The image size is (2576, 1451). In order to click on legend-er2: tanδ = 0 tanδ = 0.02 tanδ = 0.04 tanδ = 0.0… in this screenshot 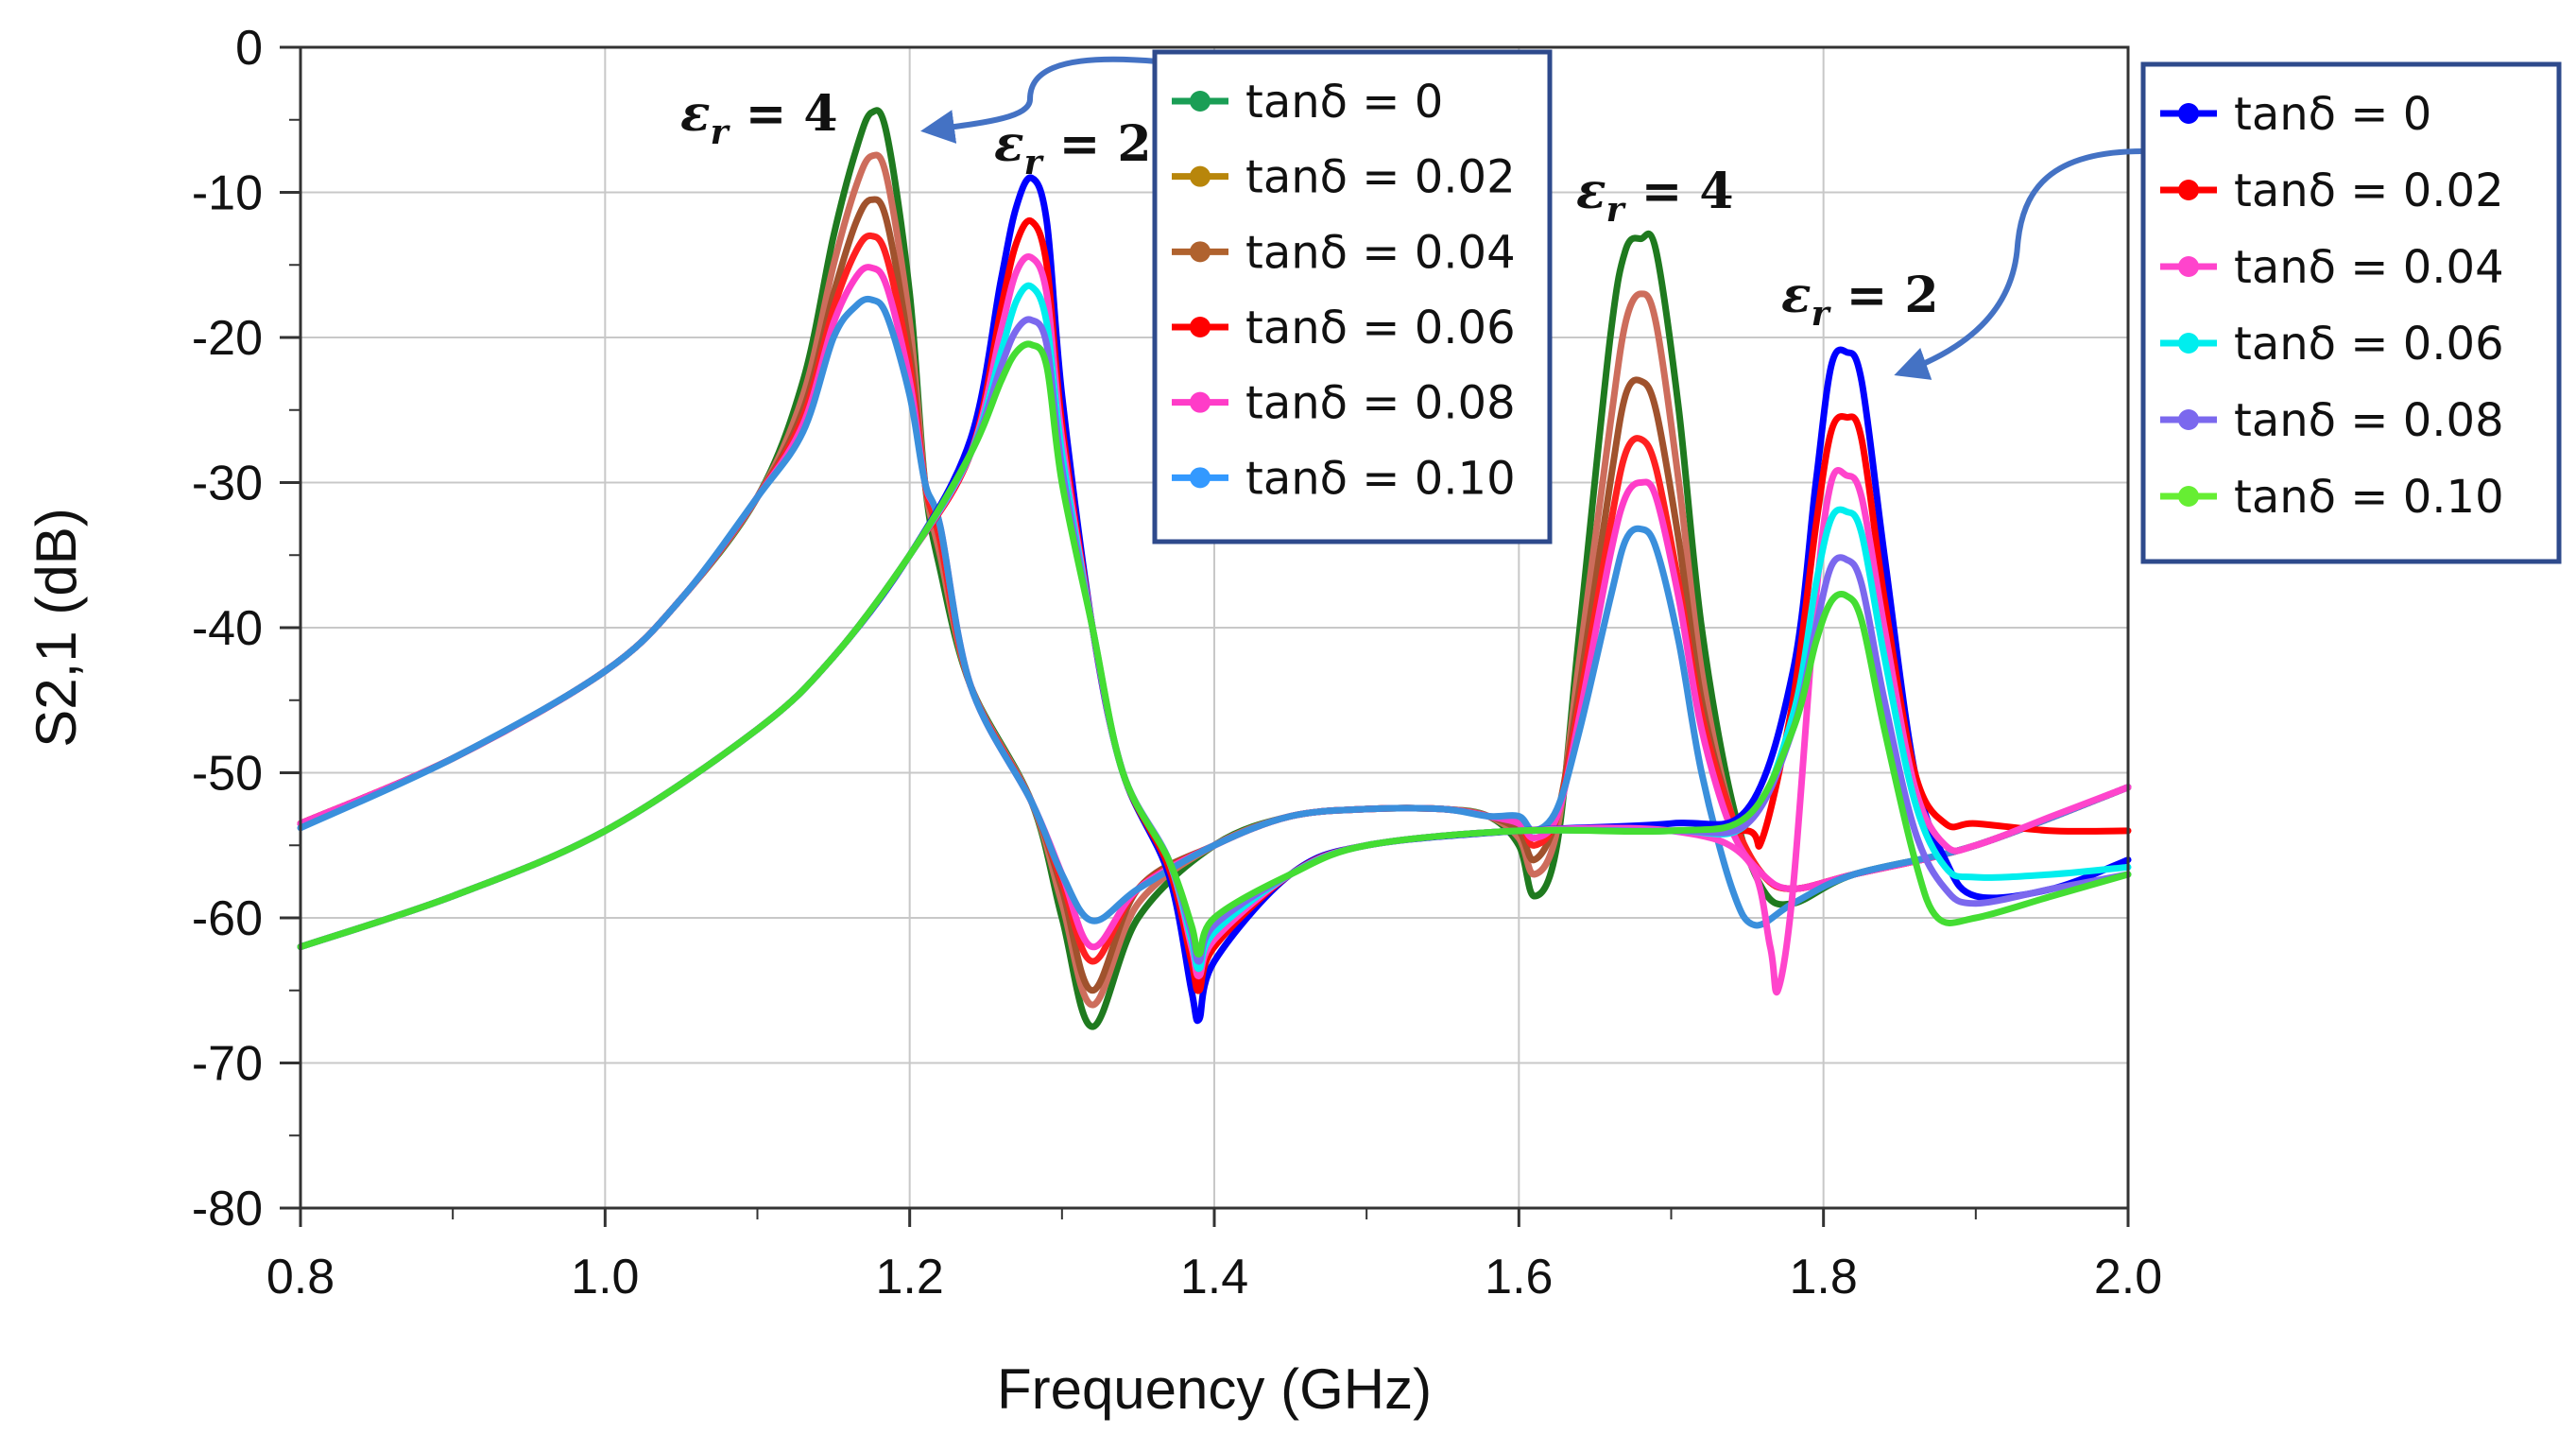, I will do `click(2351, 312)`.